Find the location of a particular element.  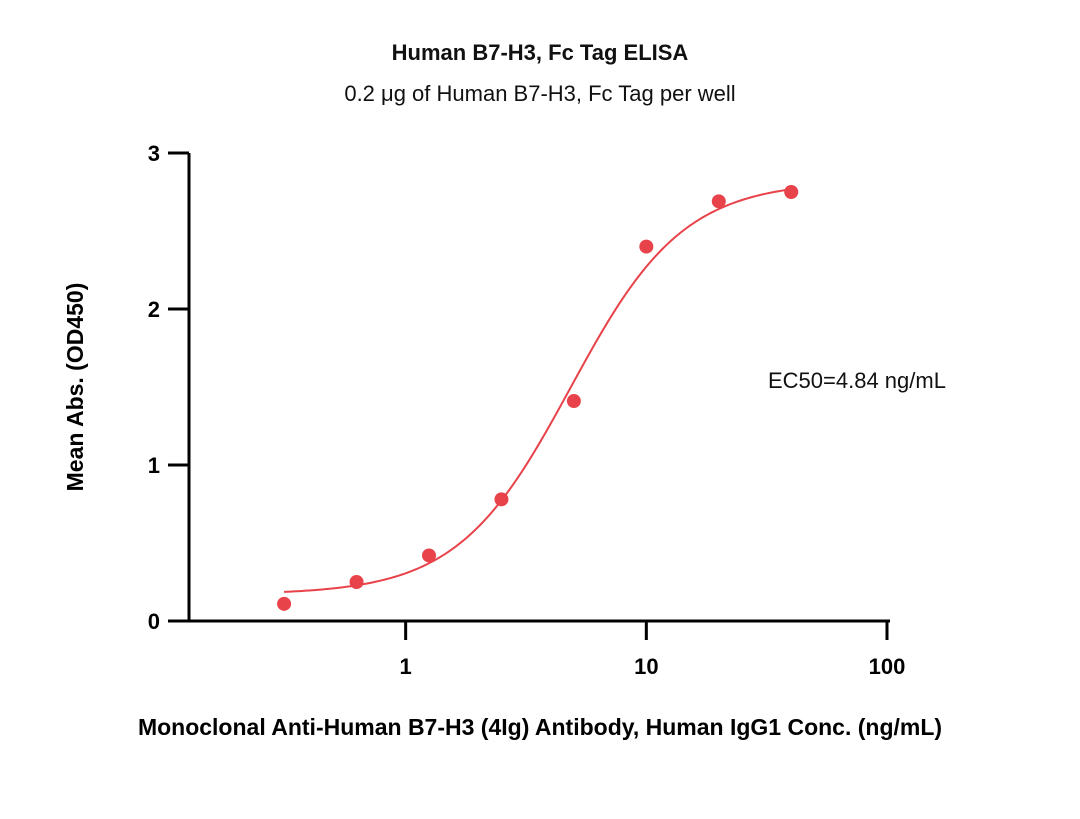

x-axis-ticks: 1 10 100 is located at coordinates (653, 650).